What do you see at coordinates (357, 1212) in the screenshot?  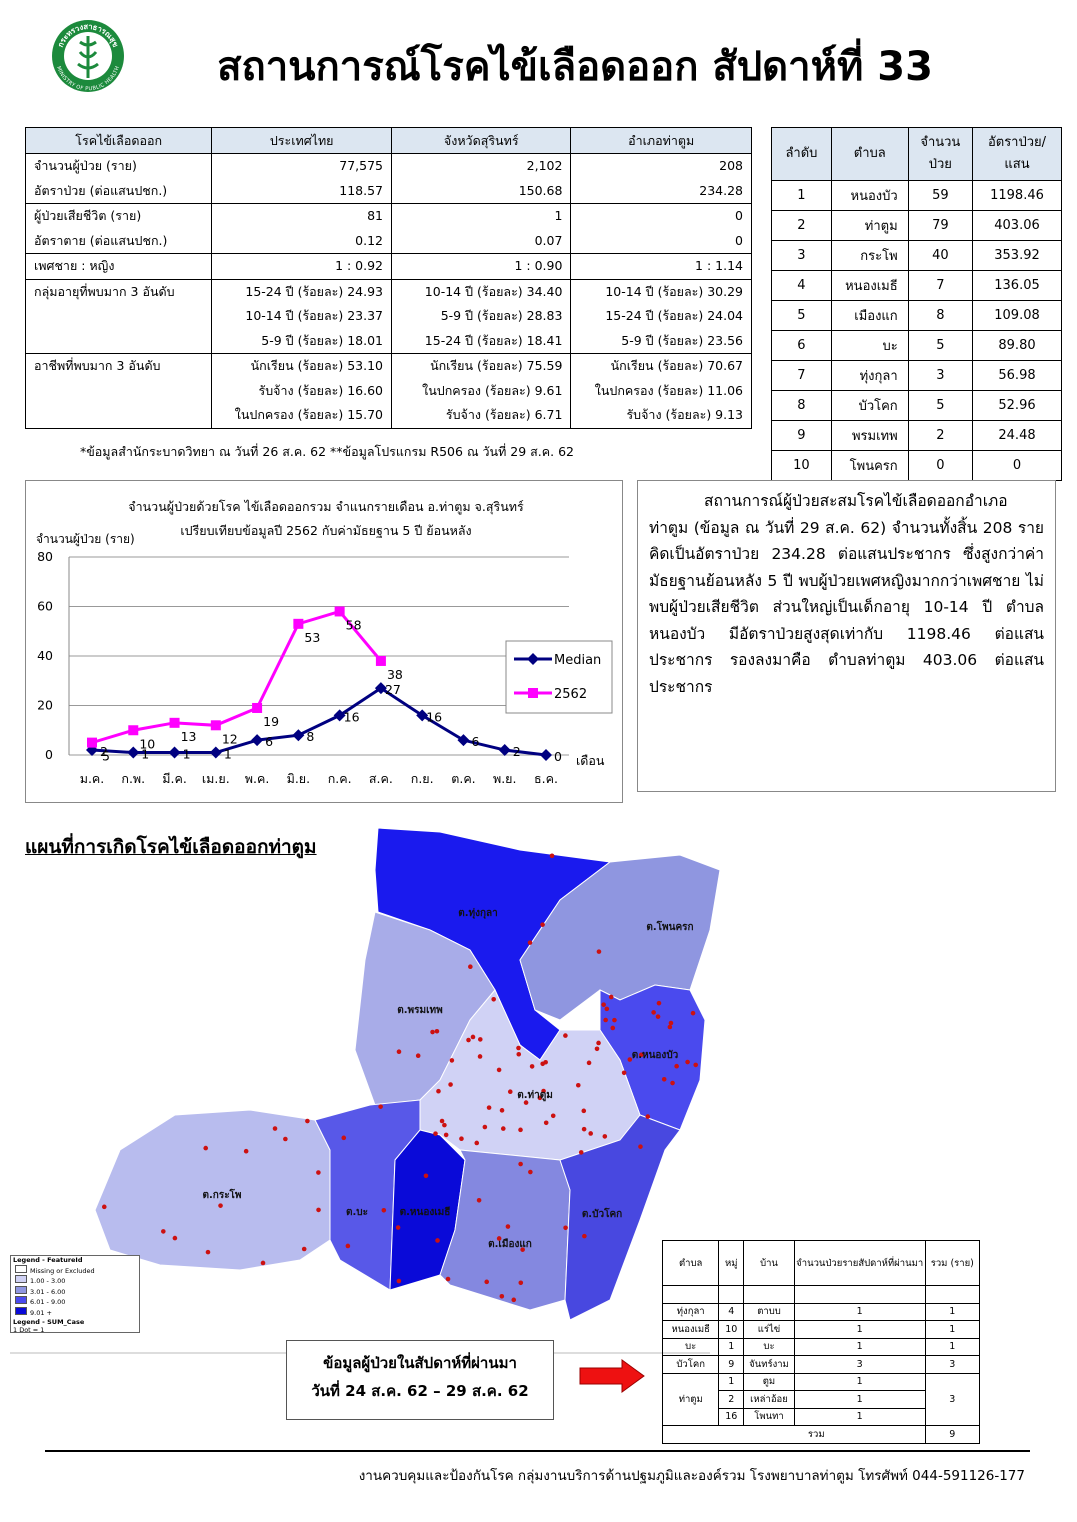 I see `region-label: ต.บะ` at bounding box center [357, 1212].